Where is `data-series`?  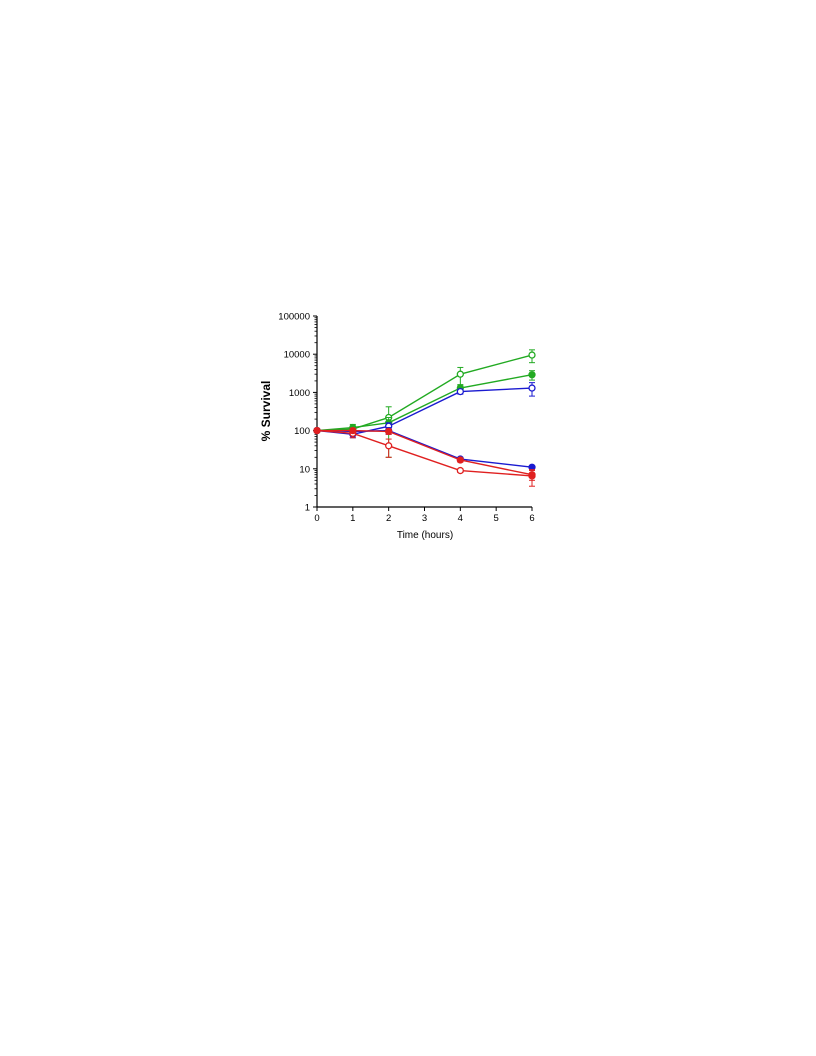
data-series is located at coordinates (424, 418).